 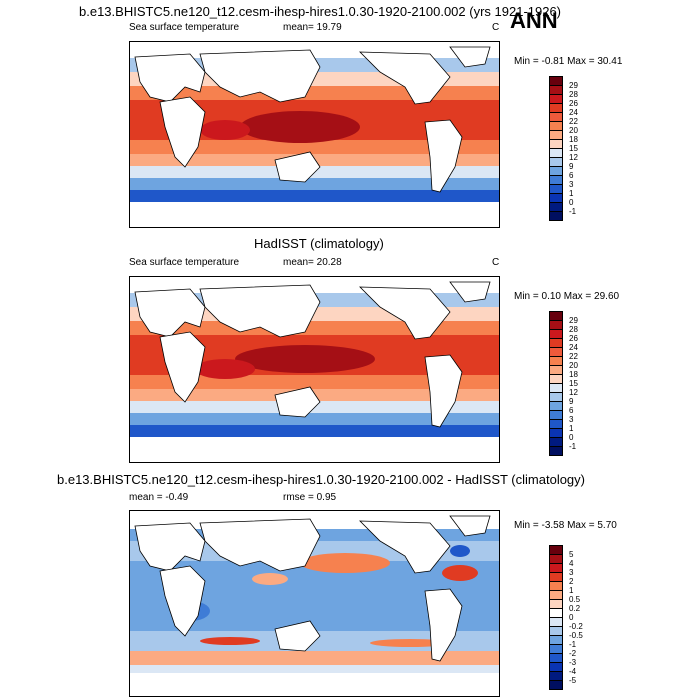 What do you see at coordinates (576, 635) in the screenshot?
I see `colorbar-label: -0.5` at bounding box center [576, 635].